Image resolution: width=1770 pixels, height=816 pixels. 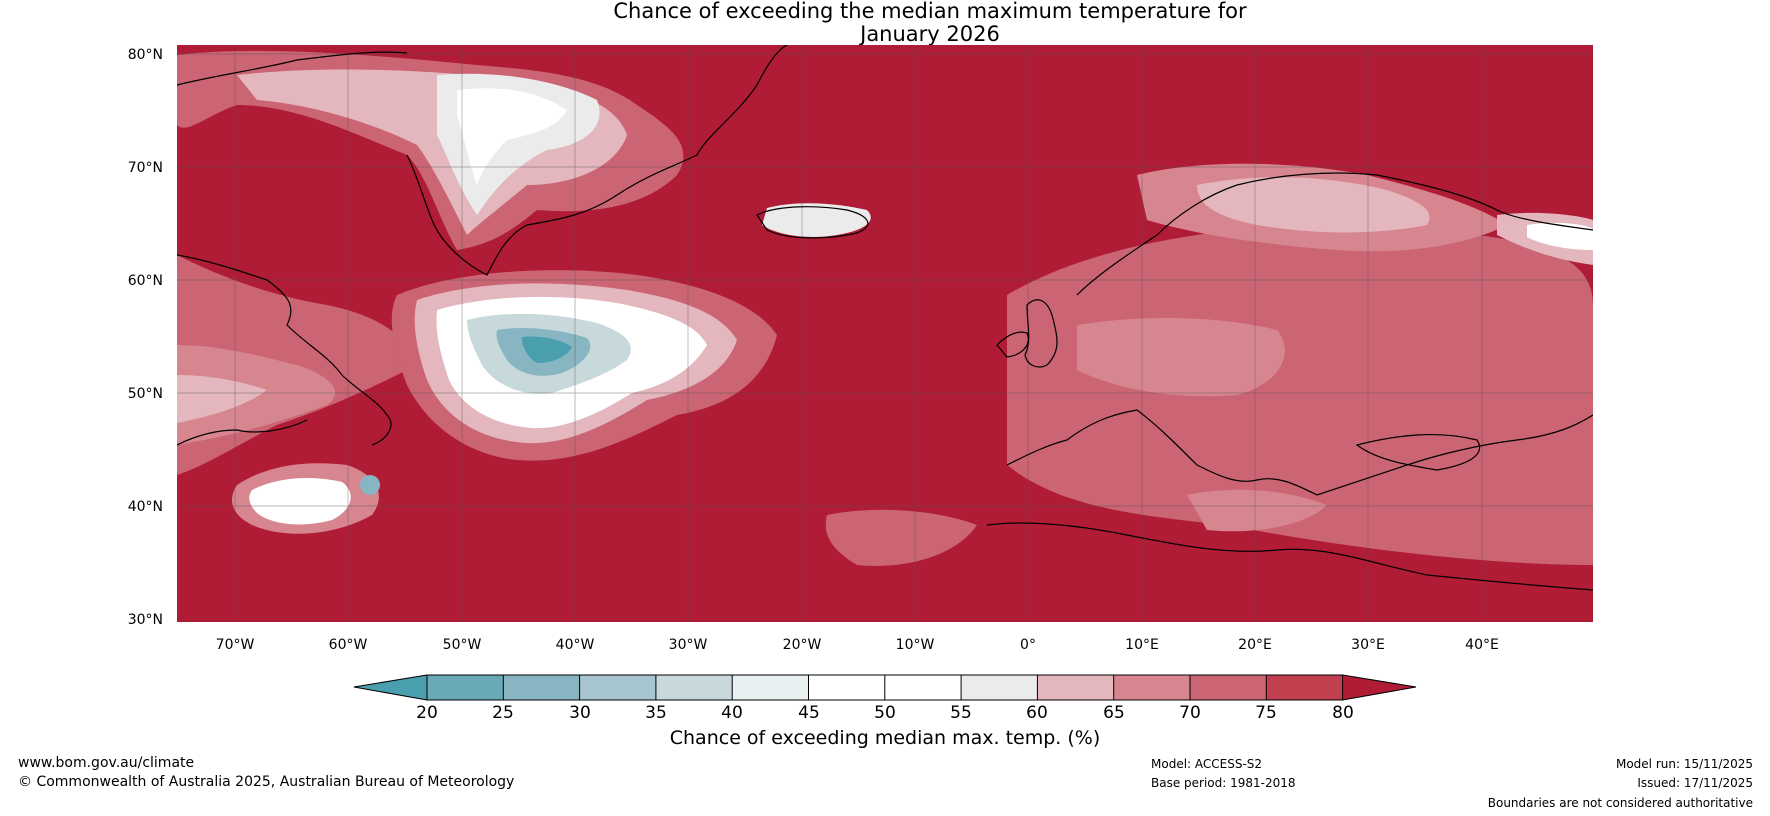 What do you see at coordinates (1684, 764) in the screenshot?
I see `model-run-text: Model run: 15/11/2025` at bounding box center [1684, 764].